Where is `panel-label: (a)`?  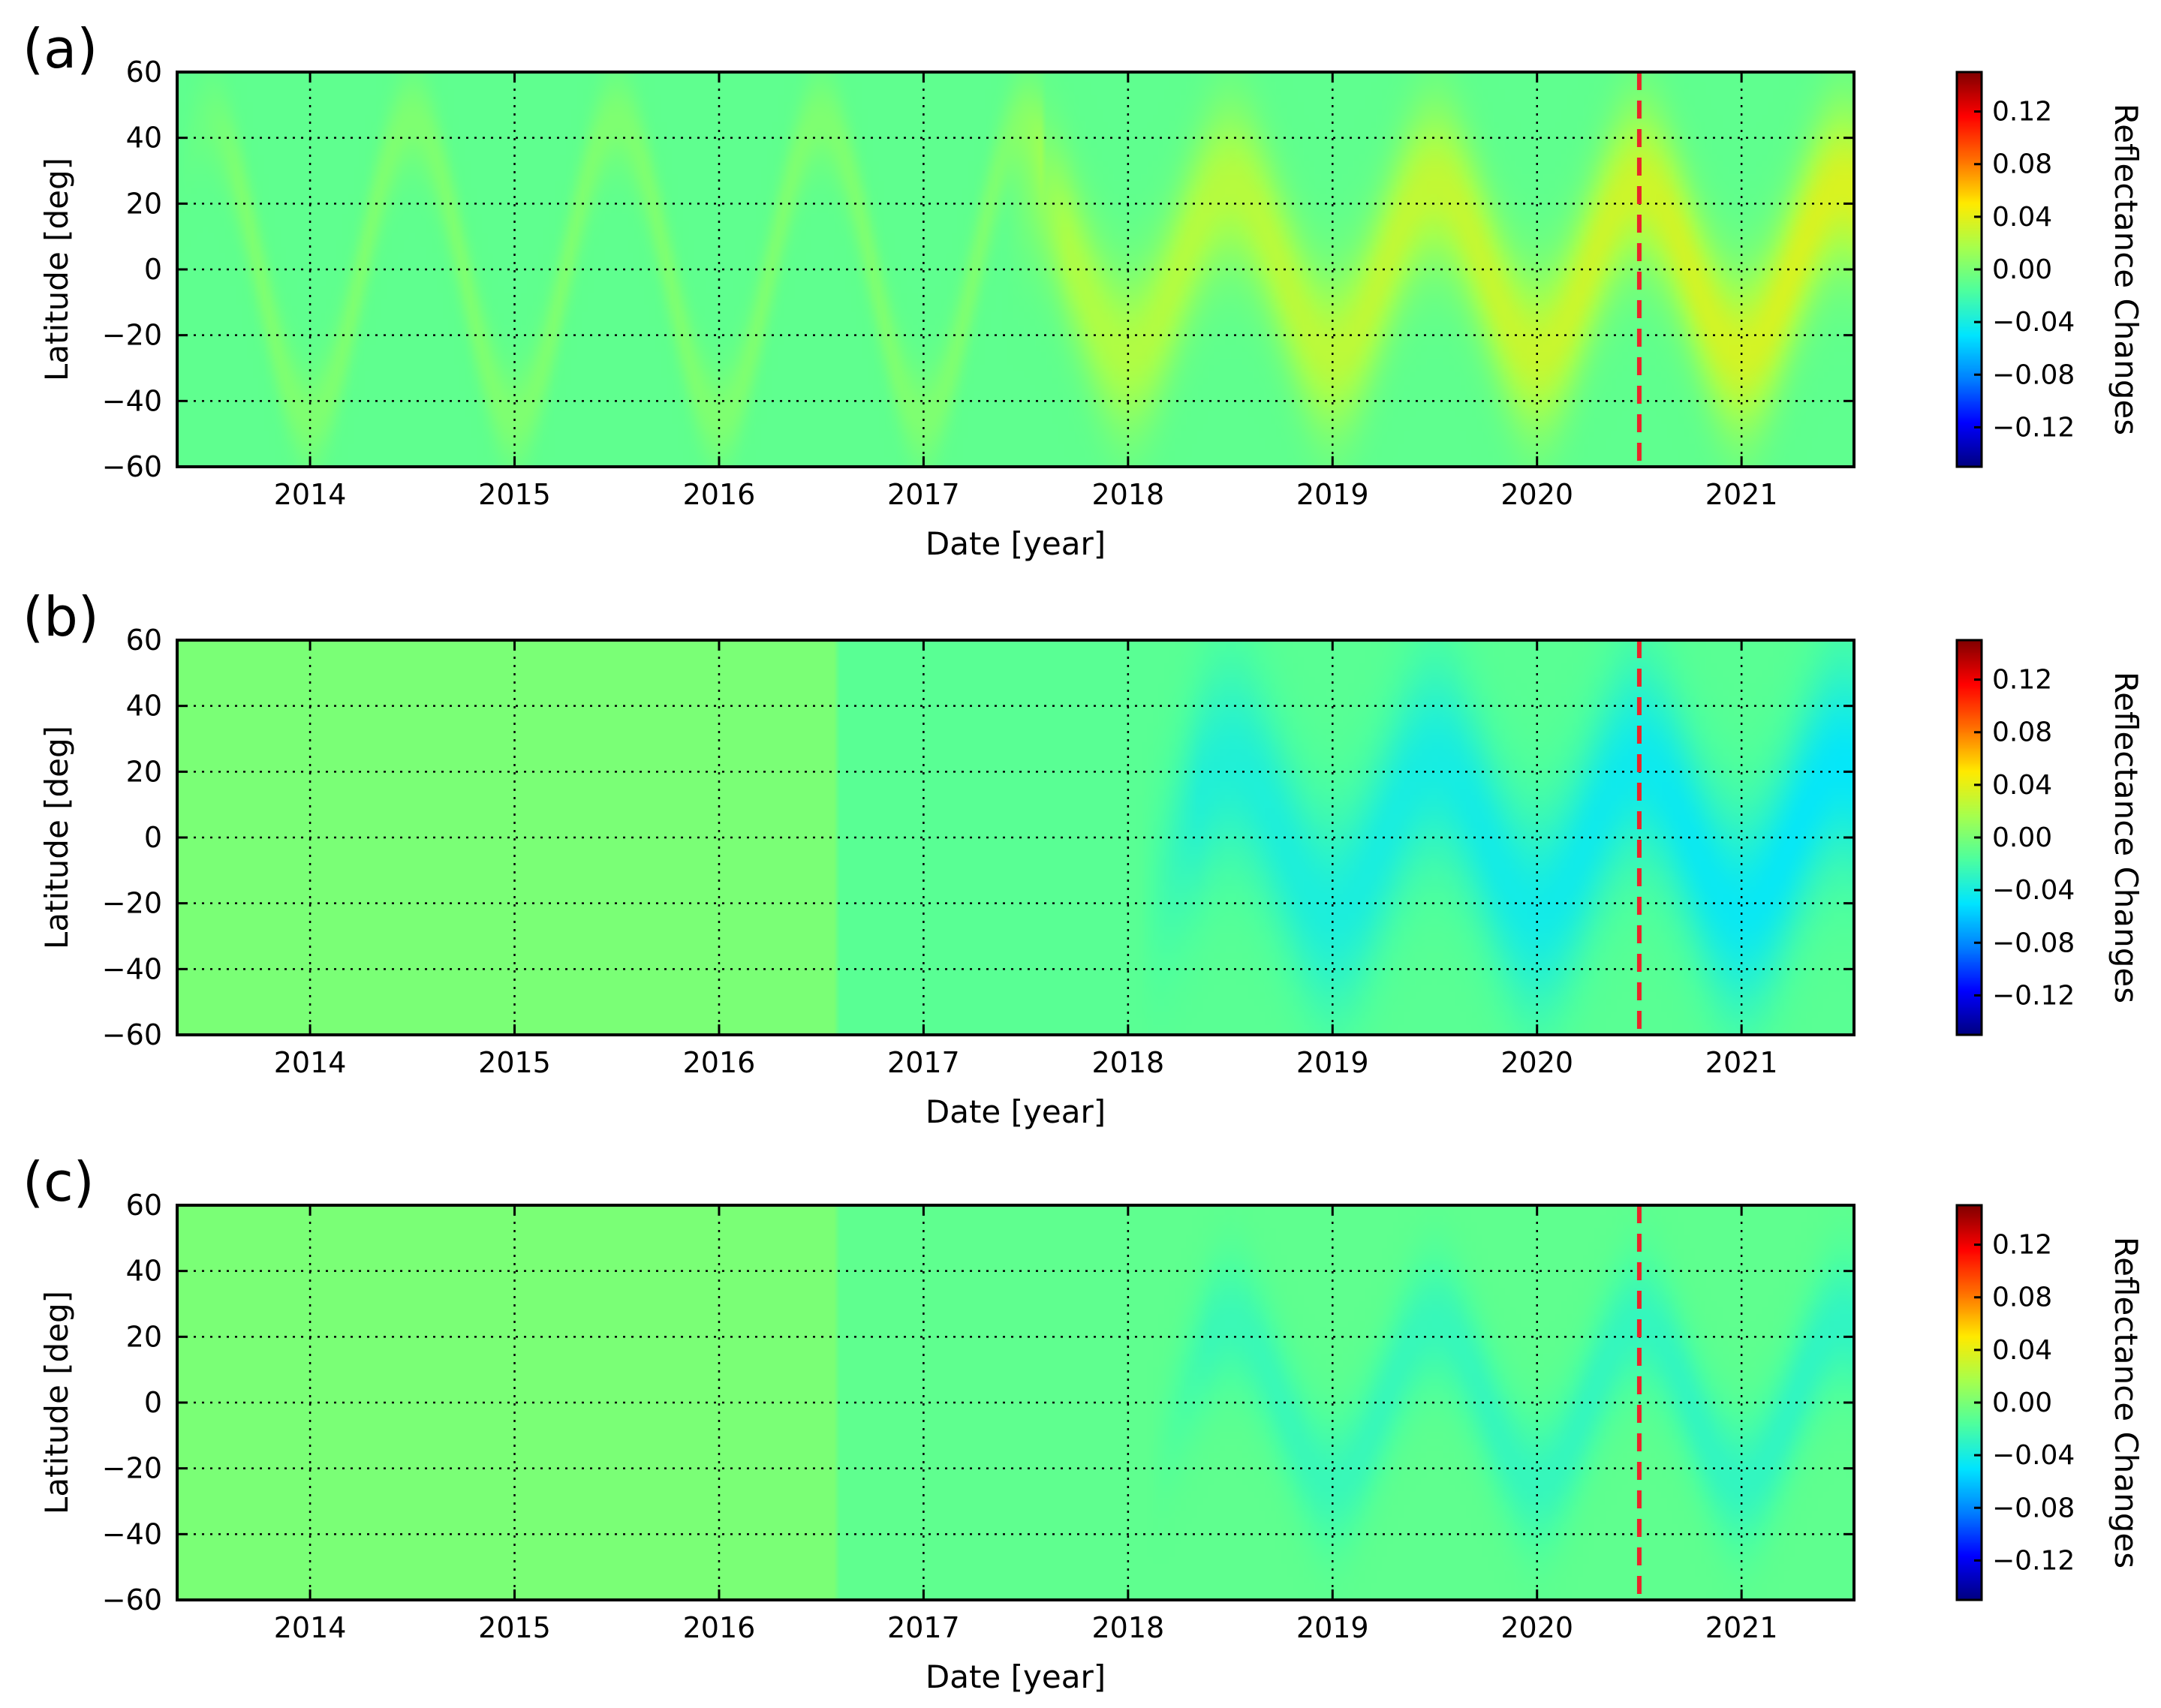 panel-label: (a) is located at coordinates (60, 48).